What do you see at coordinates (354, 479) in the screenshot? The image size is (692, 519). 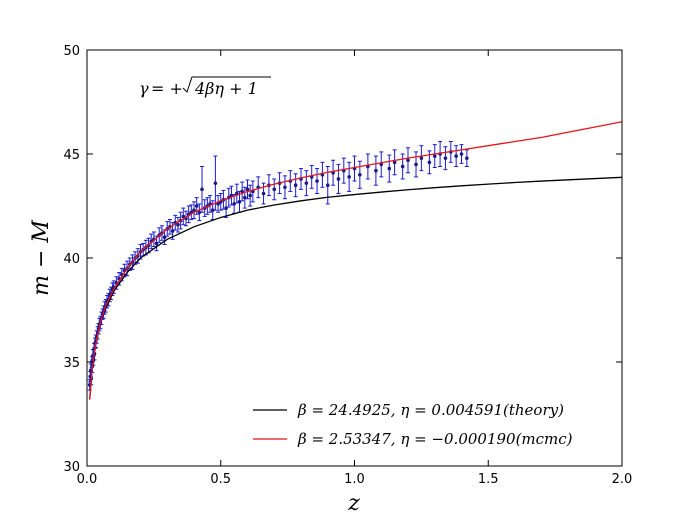 I see `x-tick-label: 1.0` at bounding box center [354, 479].